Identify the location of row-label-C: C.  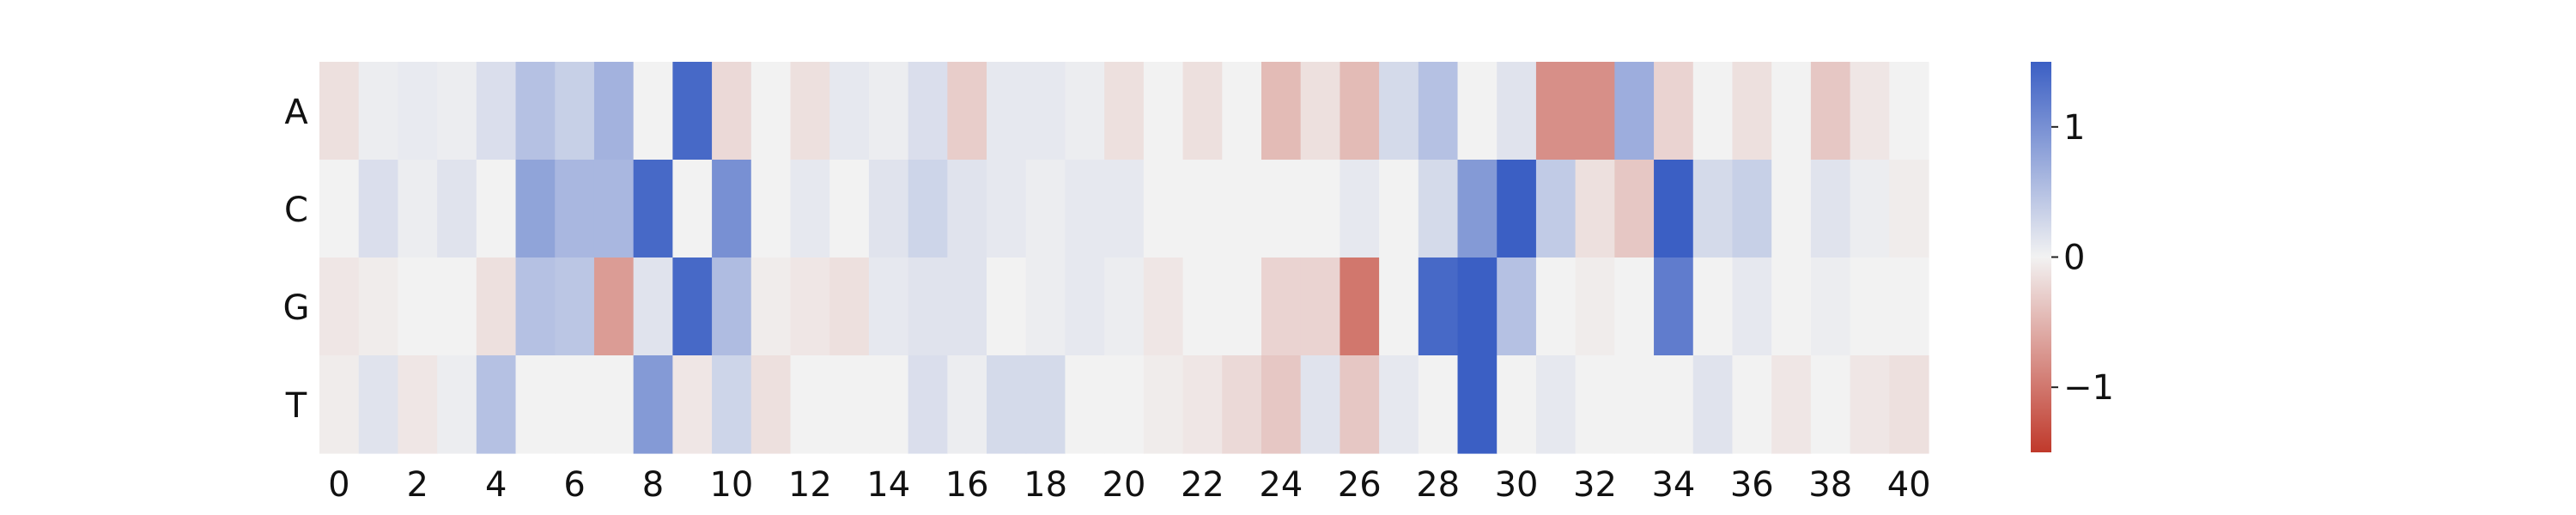
(296, 210).